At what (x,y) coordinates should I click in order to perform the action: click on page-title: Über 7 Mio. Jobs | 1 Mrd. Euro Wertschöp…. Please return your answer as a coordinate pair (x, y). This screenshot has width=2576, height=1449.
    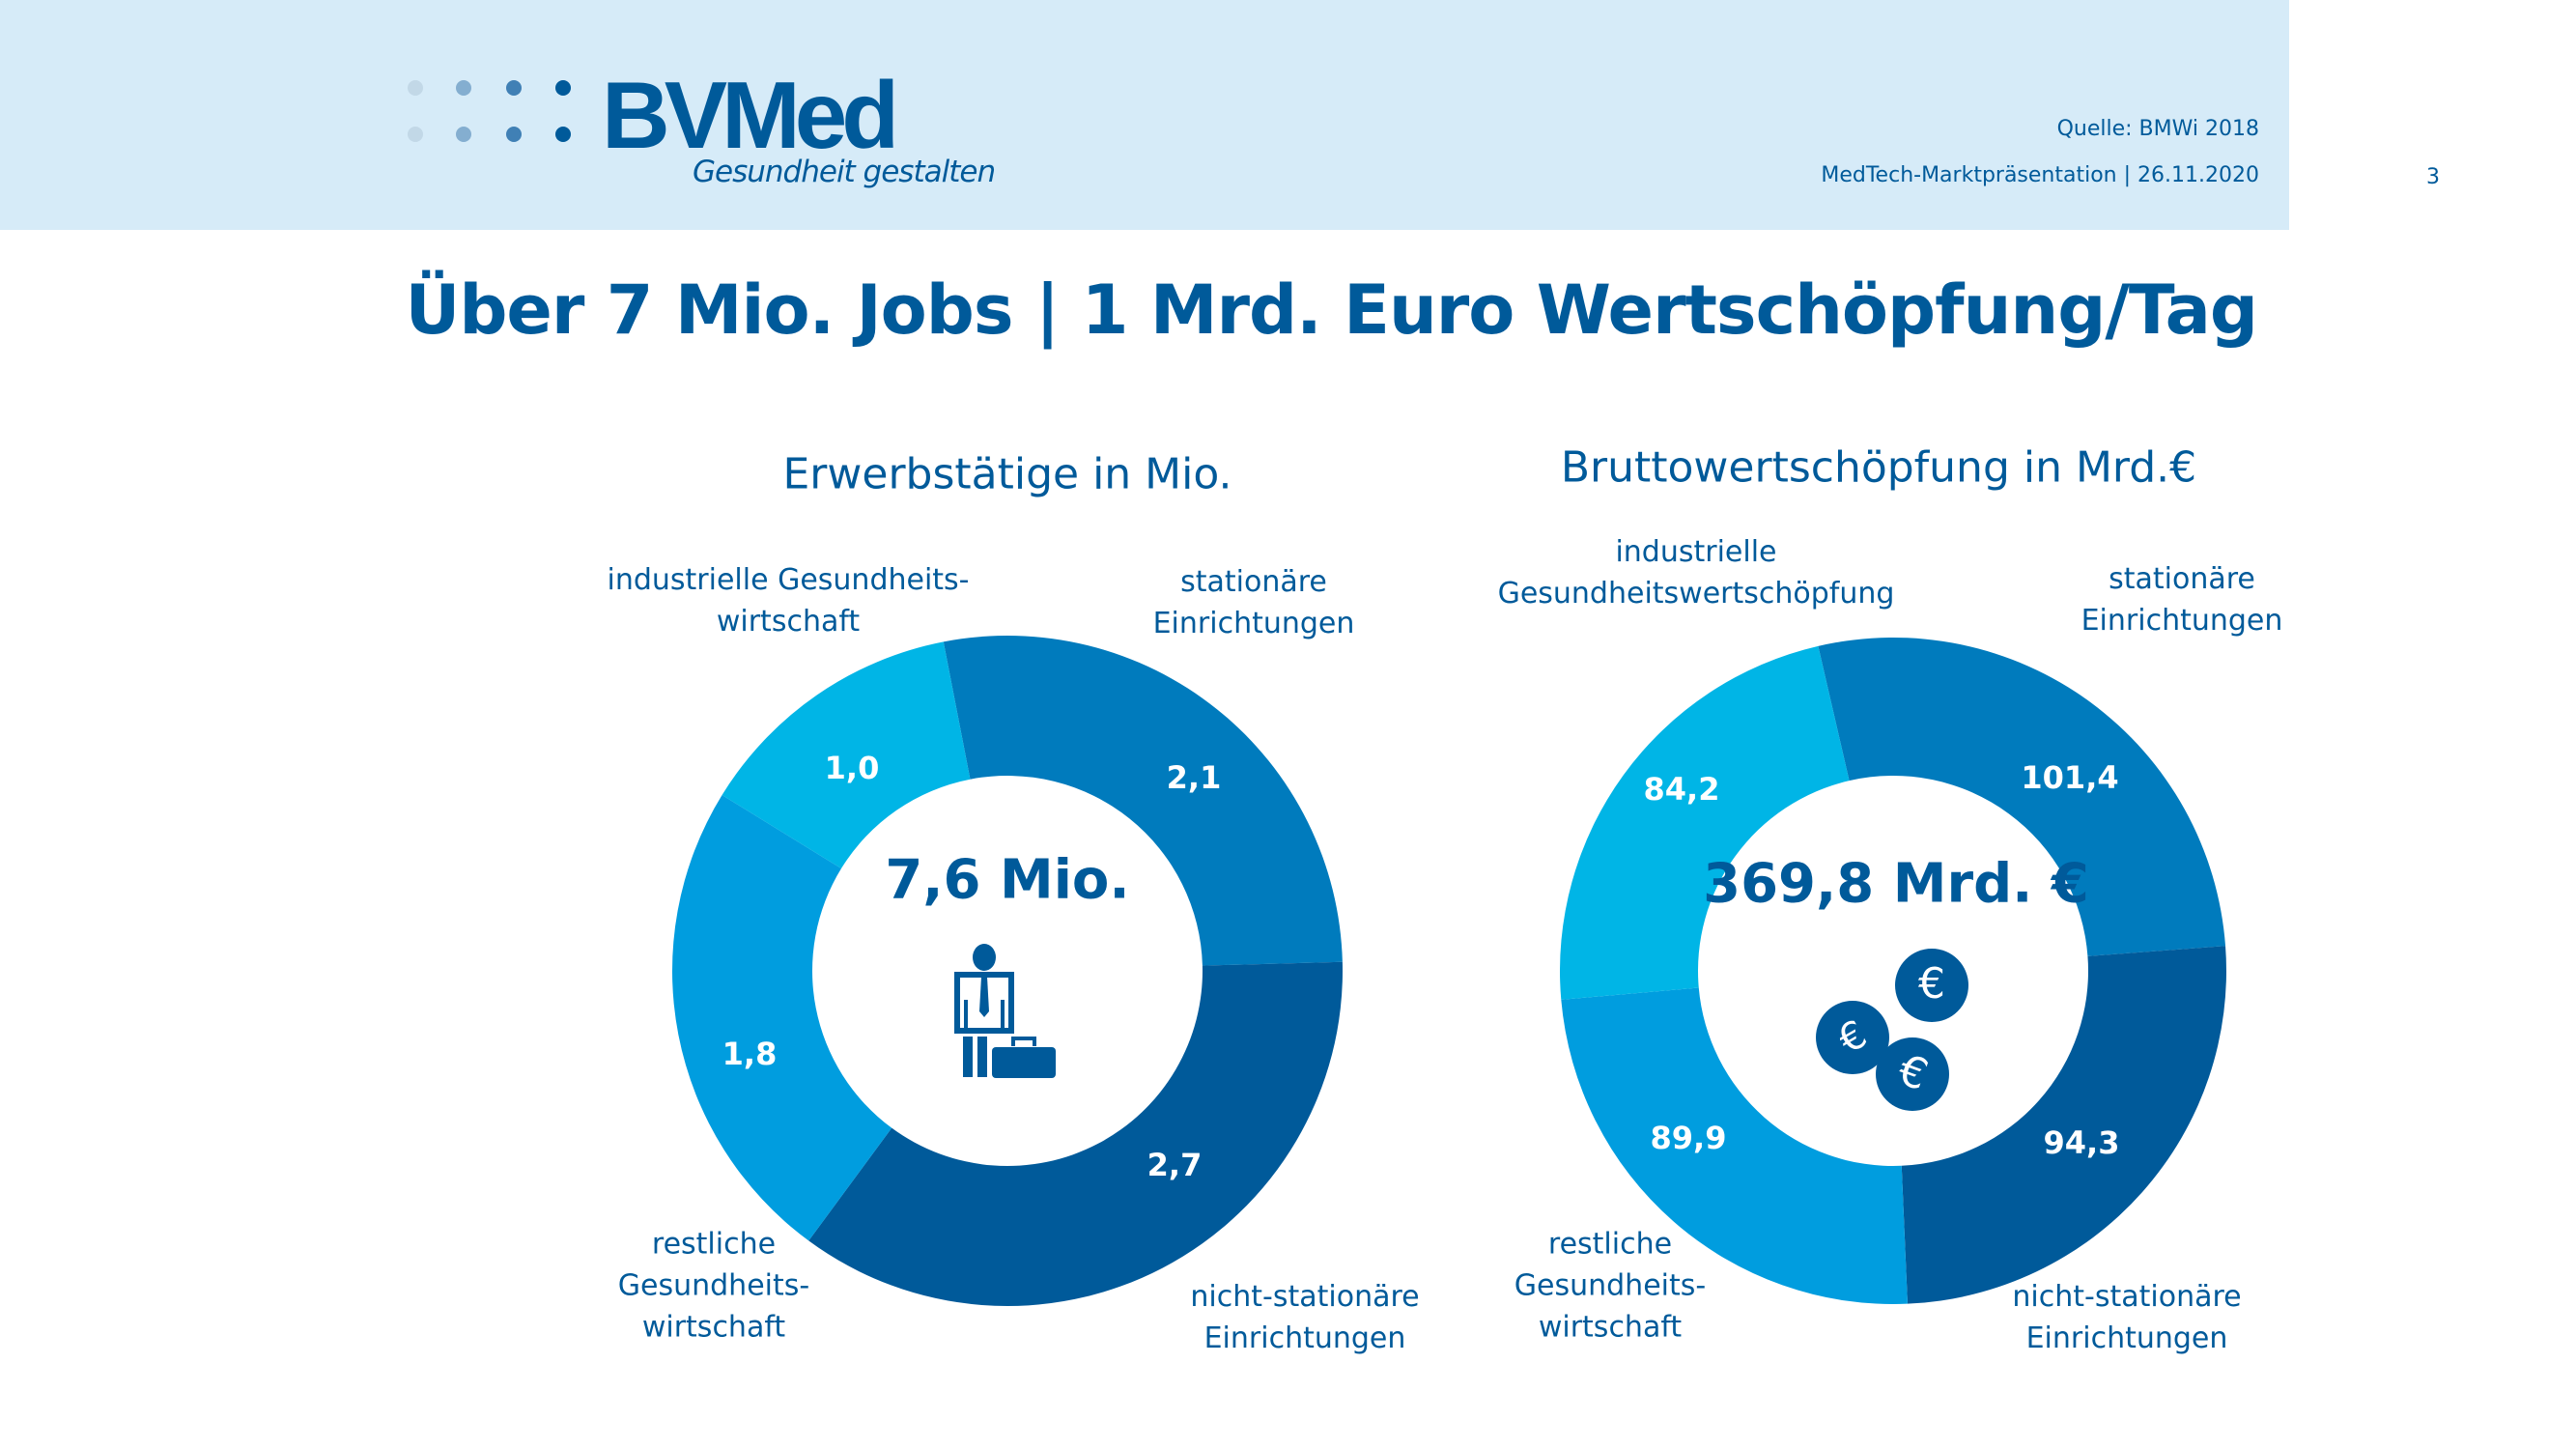
    Looking at the image, I should click on (1331, 310).